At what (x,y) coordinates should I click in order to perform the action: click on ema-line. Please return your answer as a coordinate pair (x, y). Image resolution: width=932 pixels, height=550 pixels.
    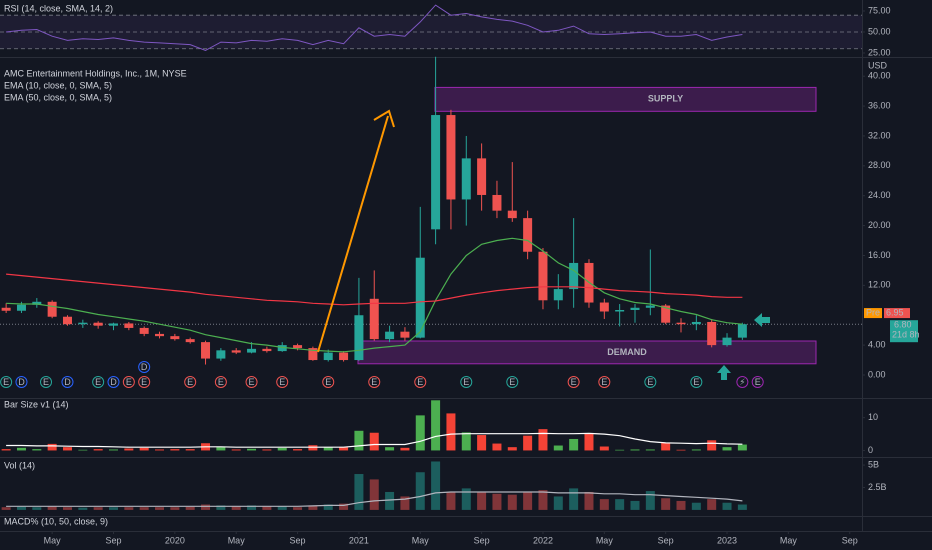
    Looking at the image, I should click on (374, 289).